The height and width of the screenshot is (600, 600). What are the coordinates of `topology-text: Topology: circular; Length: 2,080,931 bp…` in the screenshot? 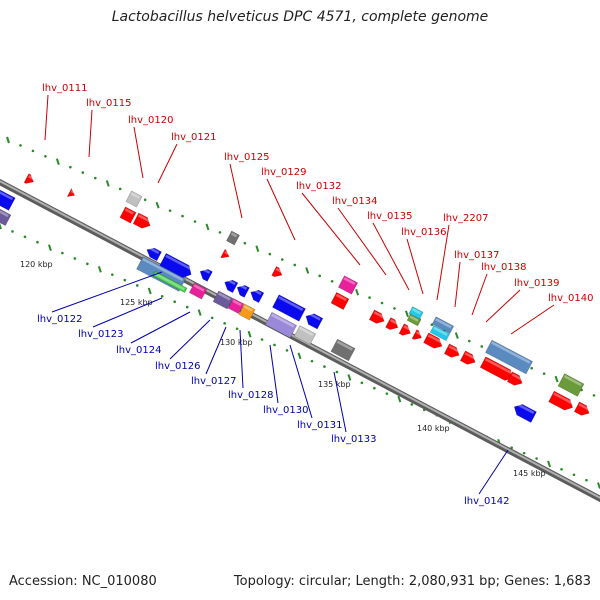 It's located at (412, 581).